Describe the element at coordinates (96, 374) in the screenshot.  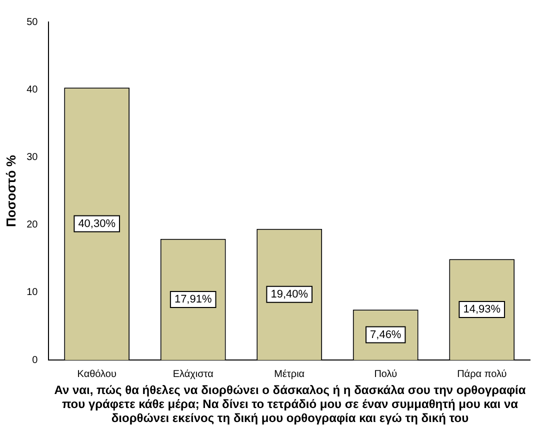
I see `x-tick-label: Καθόλου` at that location.